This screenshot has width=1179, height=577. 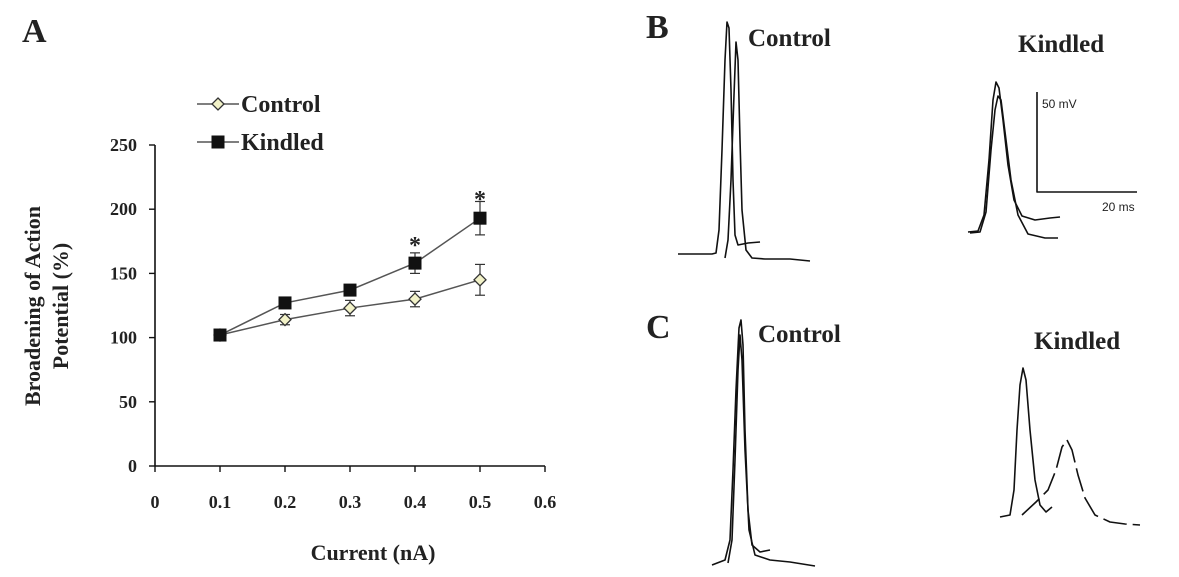 What do you see at coordinates (658, 327) in the screenshot?
I see `panel-letter-c: C` at bounding box center [658, 327].